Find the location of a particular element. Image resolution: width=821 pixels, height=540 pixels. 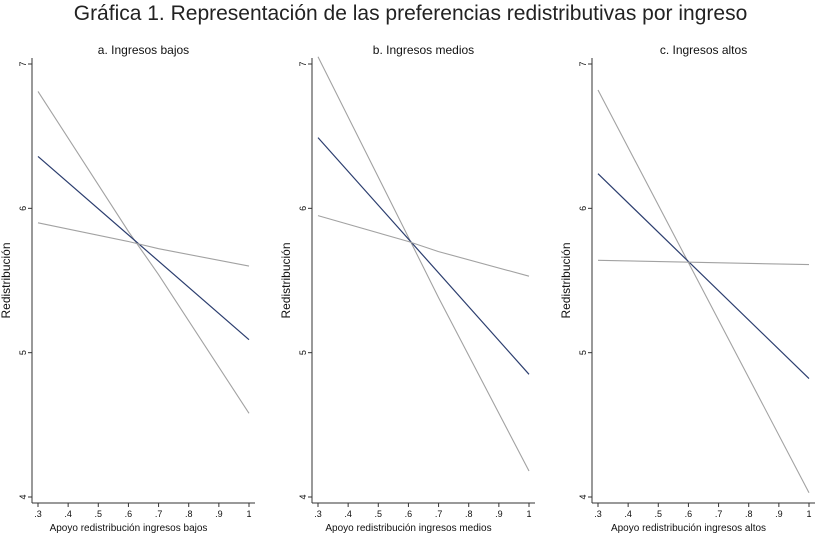

x-axis-label: Apoyo redistribución ingresos medios is located at coordinates (408, 528).